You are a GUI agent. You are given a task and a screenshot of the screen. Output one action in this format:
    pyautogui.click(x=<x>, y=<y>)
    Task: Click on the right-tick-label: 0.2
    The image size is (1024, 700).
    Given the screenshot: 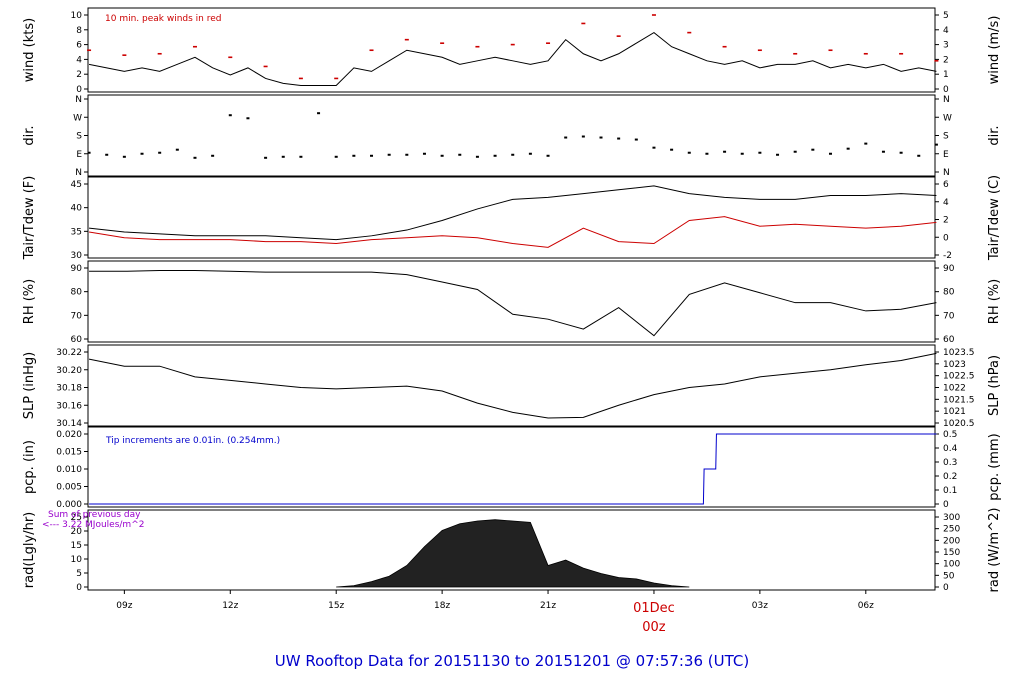 What is the action you would take?
    pyautogui.click(x=950, y=477)
    